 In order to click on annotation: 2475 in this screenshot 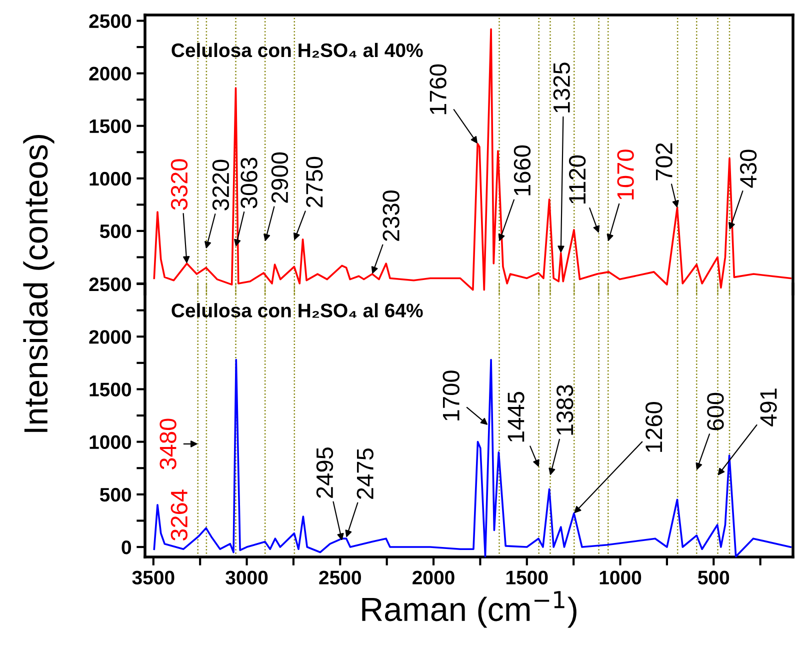, I will do `click(365, 473)`.